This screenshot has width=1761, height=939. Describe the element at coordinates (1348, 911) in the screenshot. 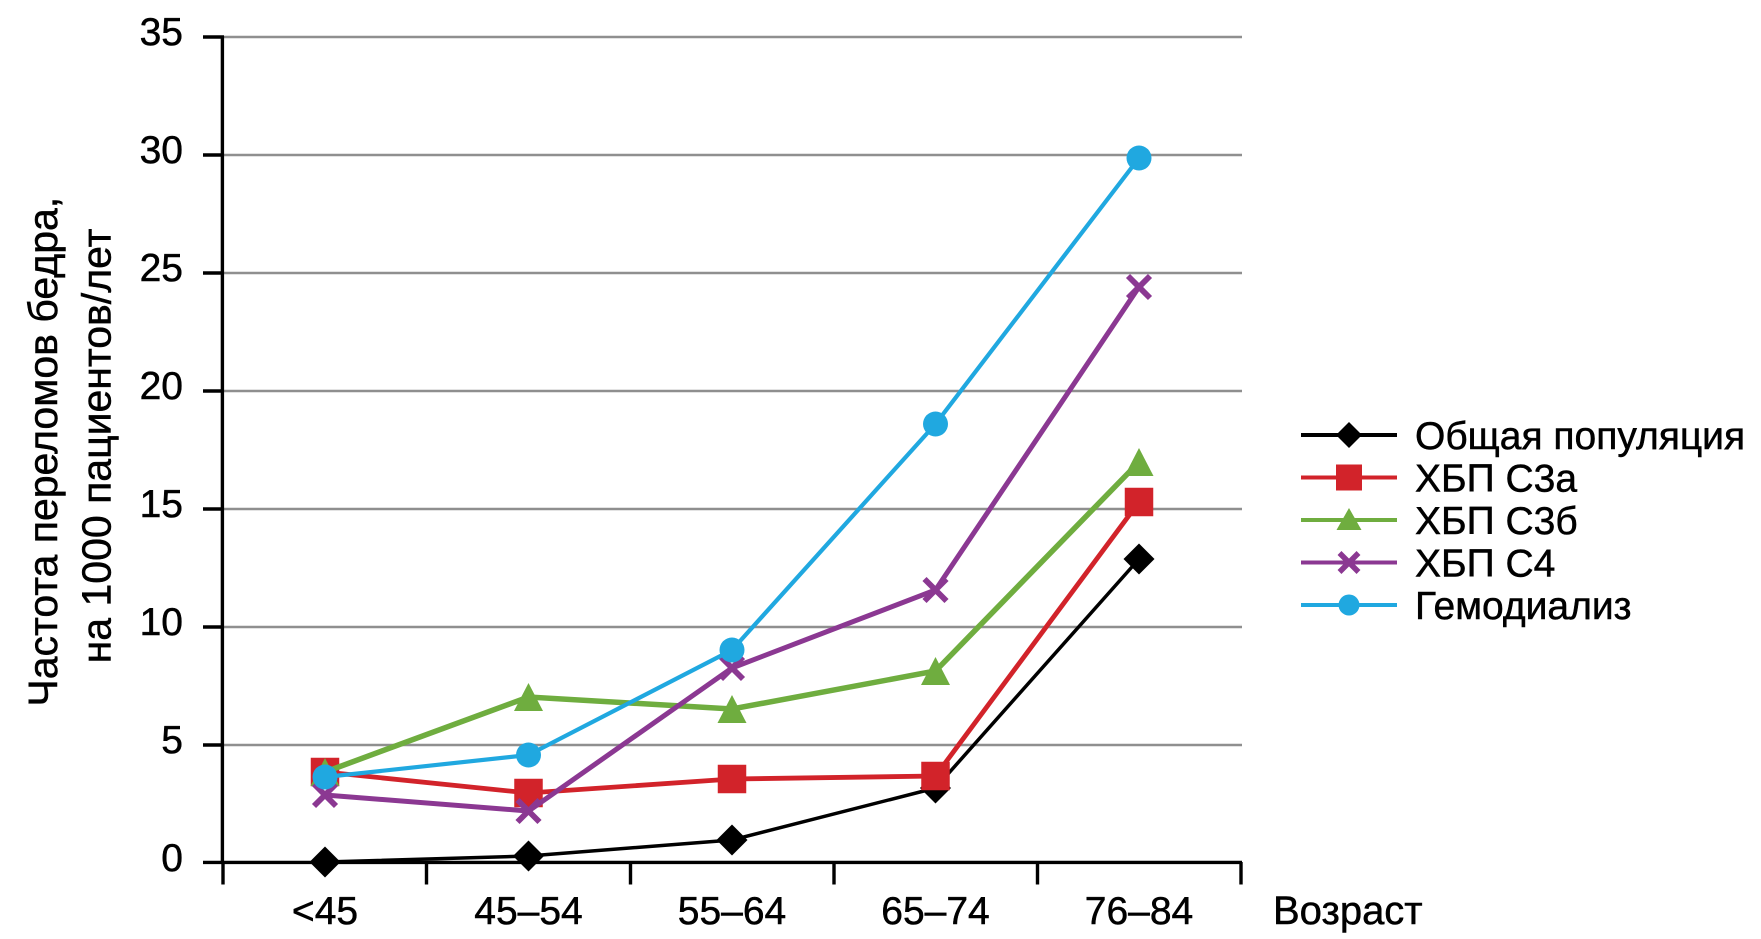

I see `svg-text: Возраст` at that location.